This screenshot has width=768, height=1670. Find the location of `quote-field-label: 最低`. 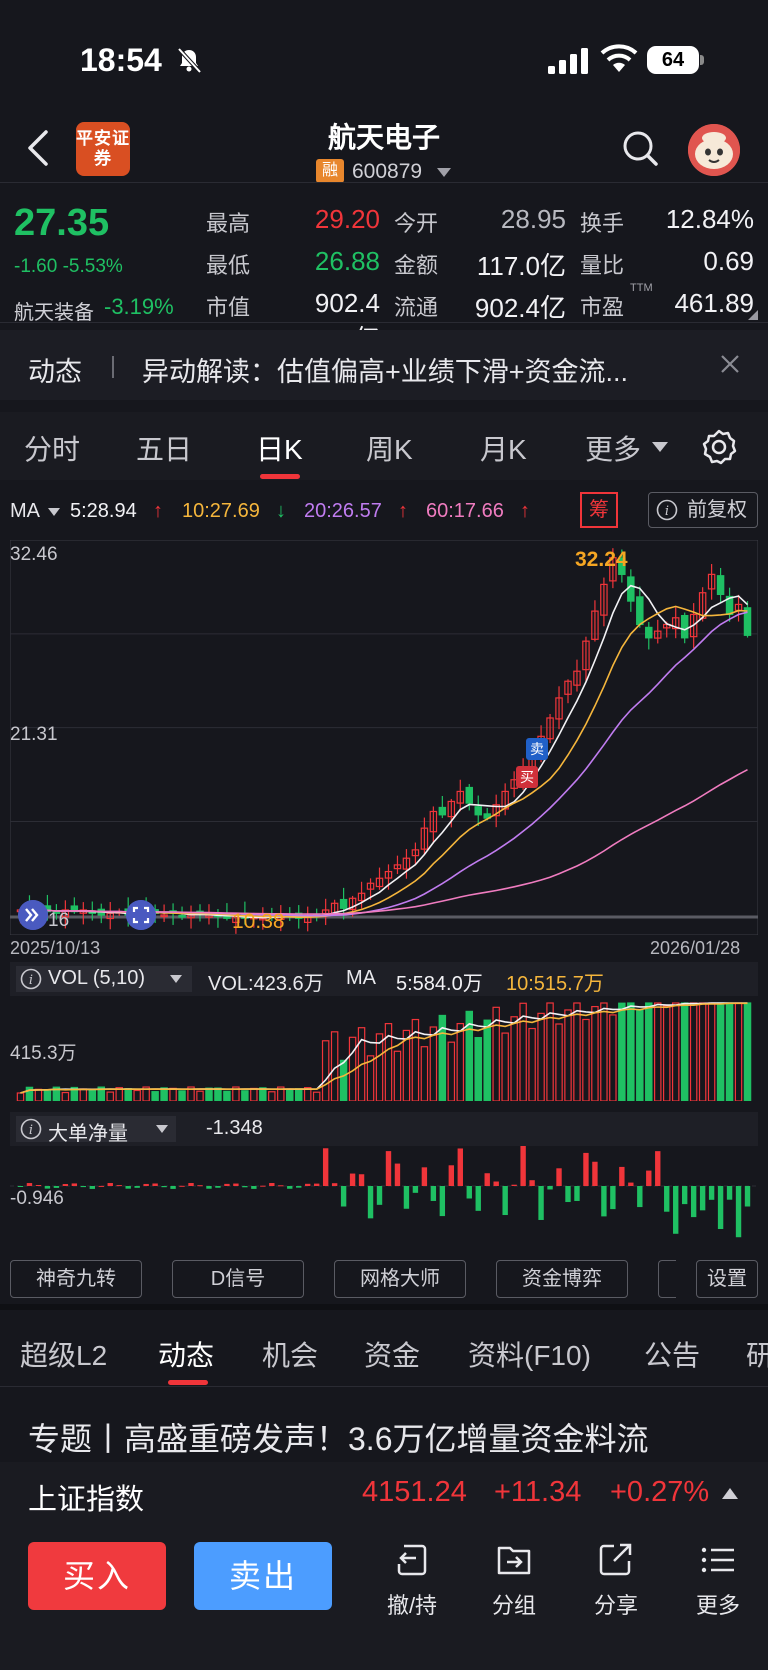

quote-field-label: 最低 is located at coordinates (228, 265).